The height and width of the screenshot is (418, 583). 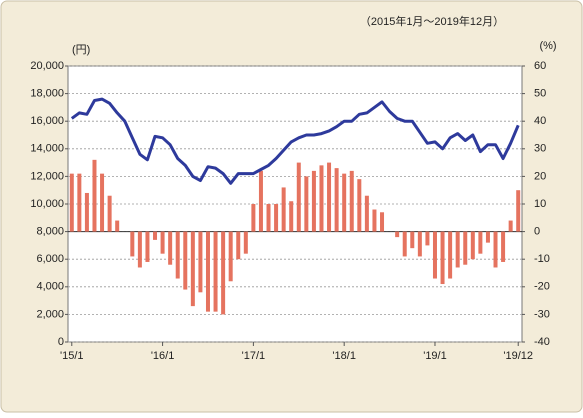 What do you see at coordinates (47, 121) in the screenshot?
I see `y-tick-label: 16,000` at bounding box center [47, 121].